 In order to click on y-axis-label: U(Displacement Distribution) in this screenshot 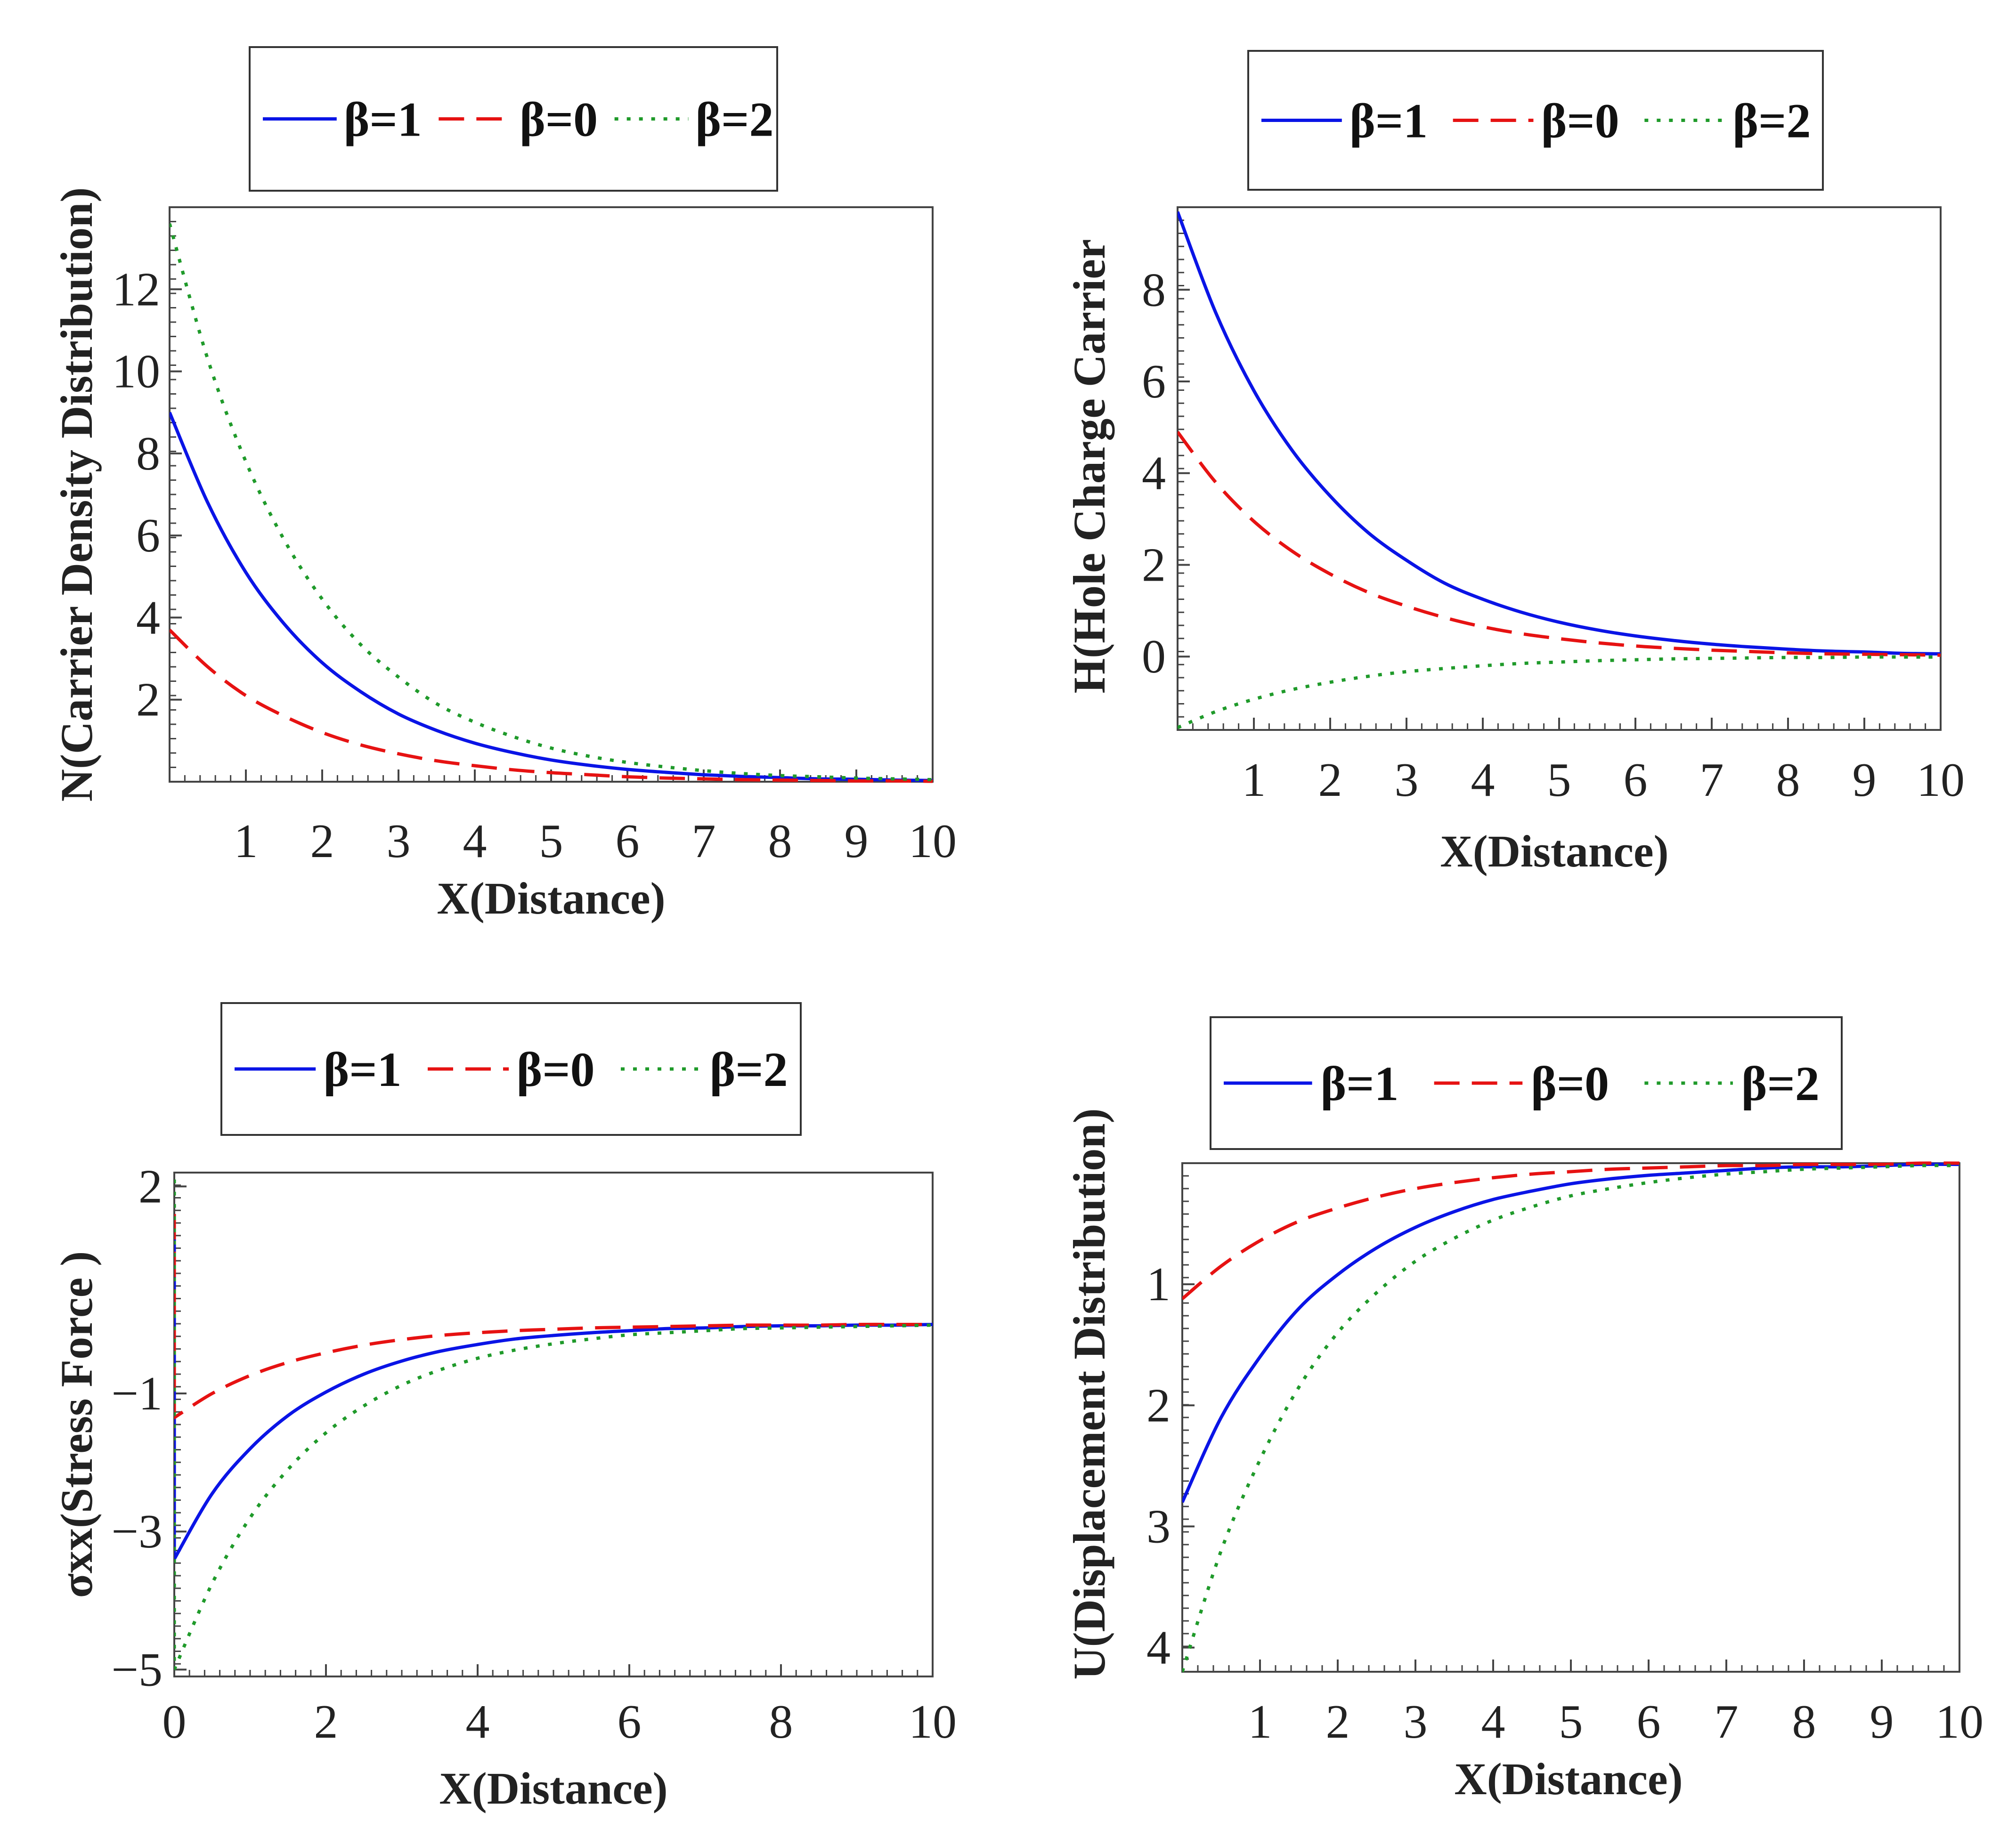, I will do `click(1089, 1394)`.